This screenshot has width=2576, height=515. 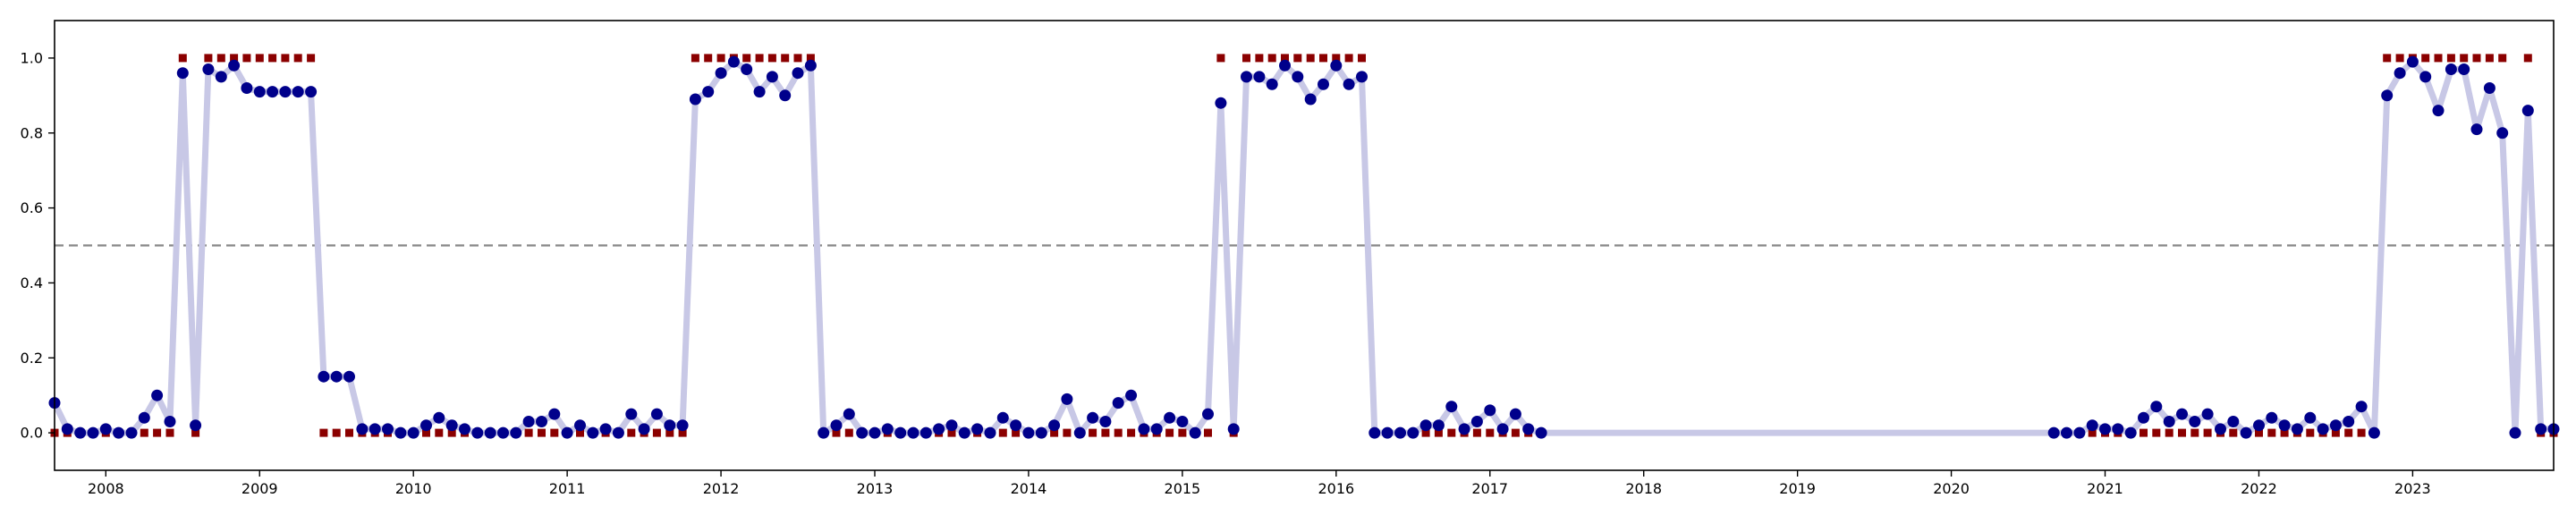 I want to click on y-tick-label: 1.0, so click(x=32, y=57).